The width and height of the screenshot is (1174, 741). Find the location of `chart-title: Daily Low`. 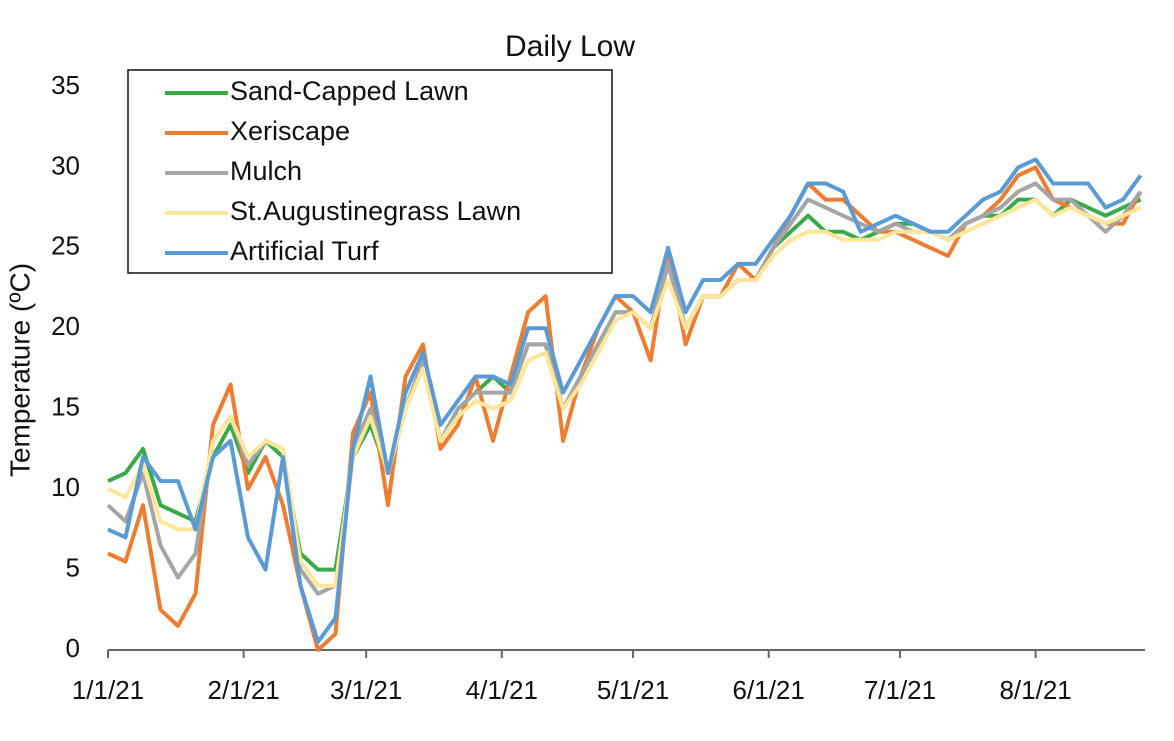

chart-title: Daily Low is located at coordinates (570, 46).